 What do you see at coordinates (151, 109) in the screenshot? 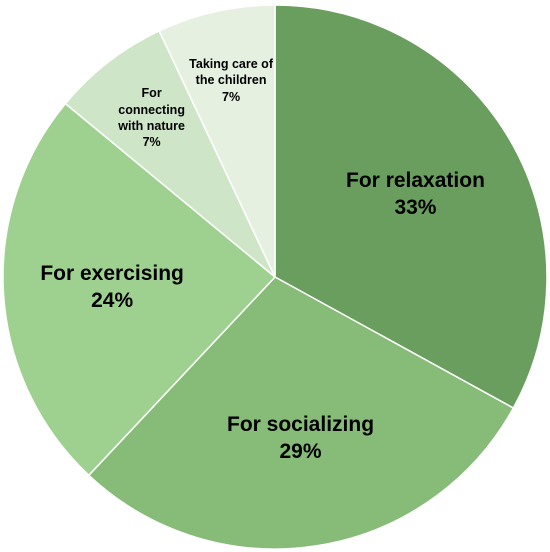
I see `category-label: For connecting with nature` at bounding box center [151, 109].